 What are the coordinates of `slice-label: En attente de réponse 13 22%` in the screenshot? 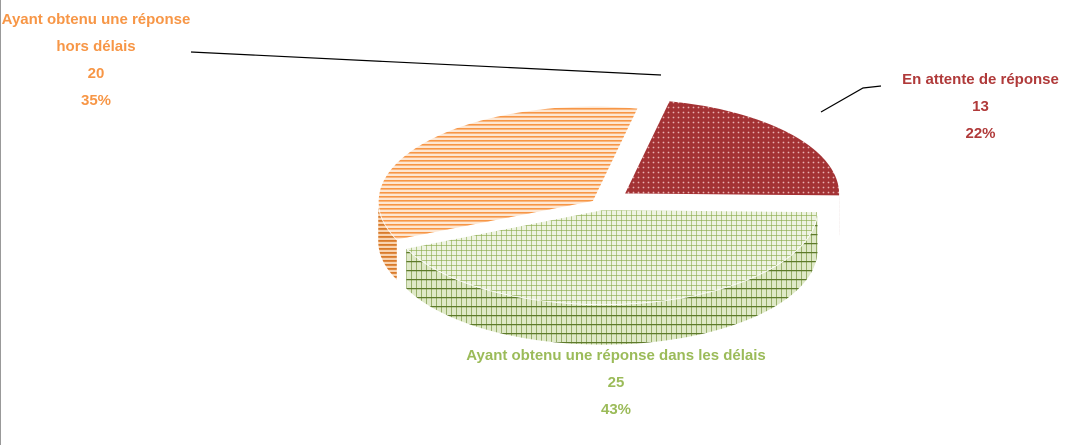 It's located at (977, 106).